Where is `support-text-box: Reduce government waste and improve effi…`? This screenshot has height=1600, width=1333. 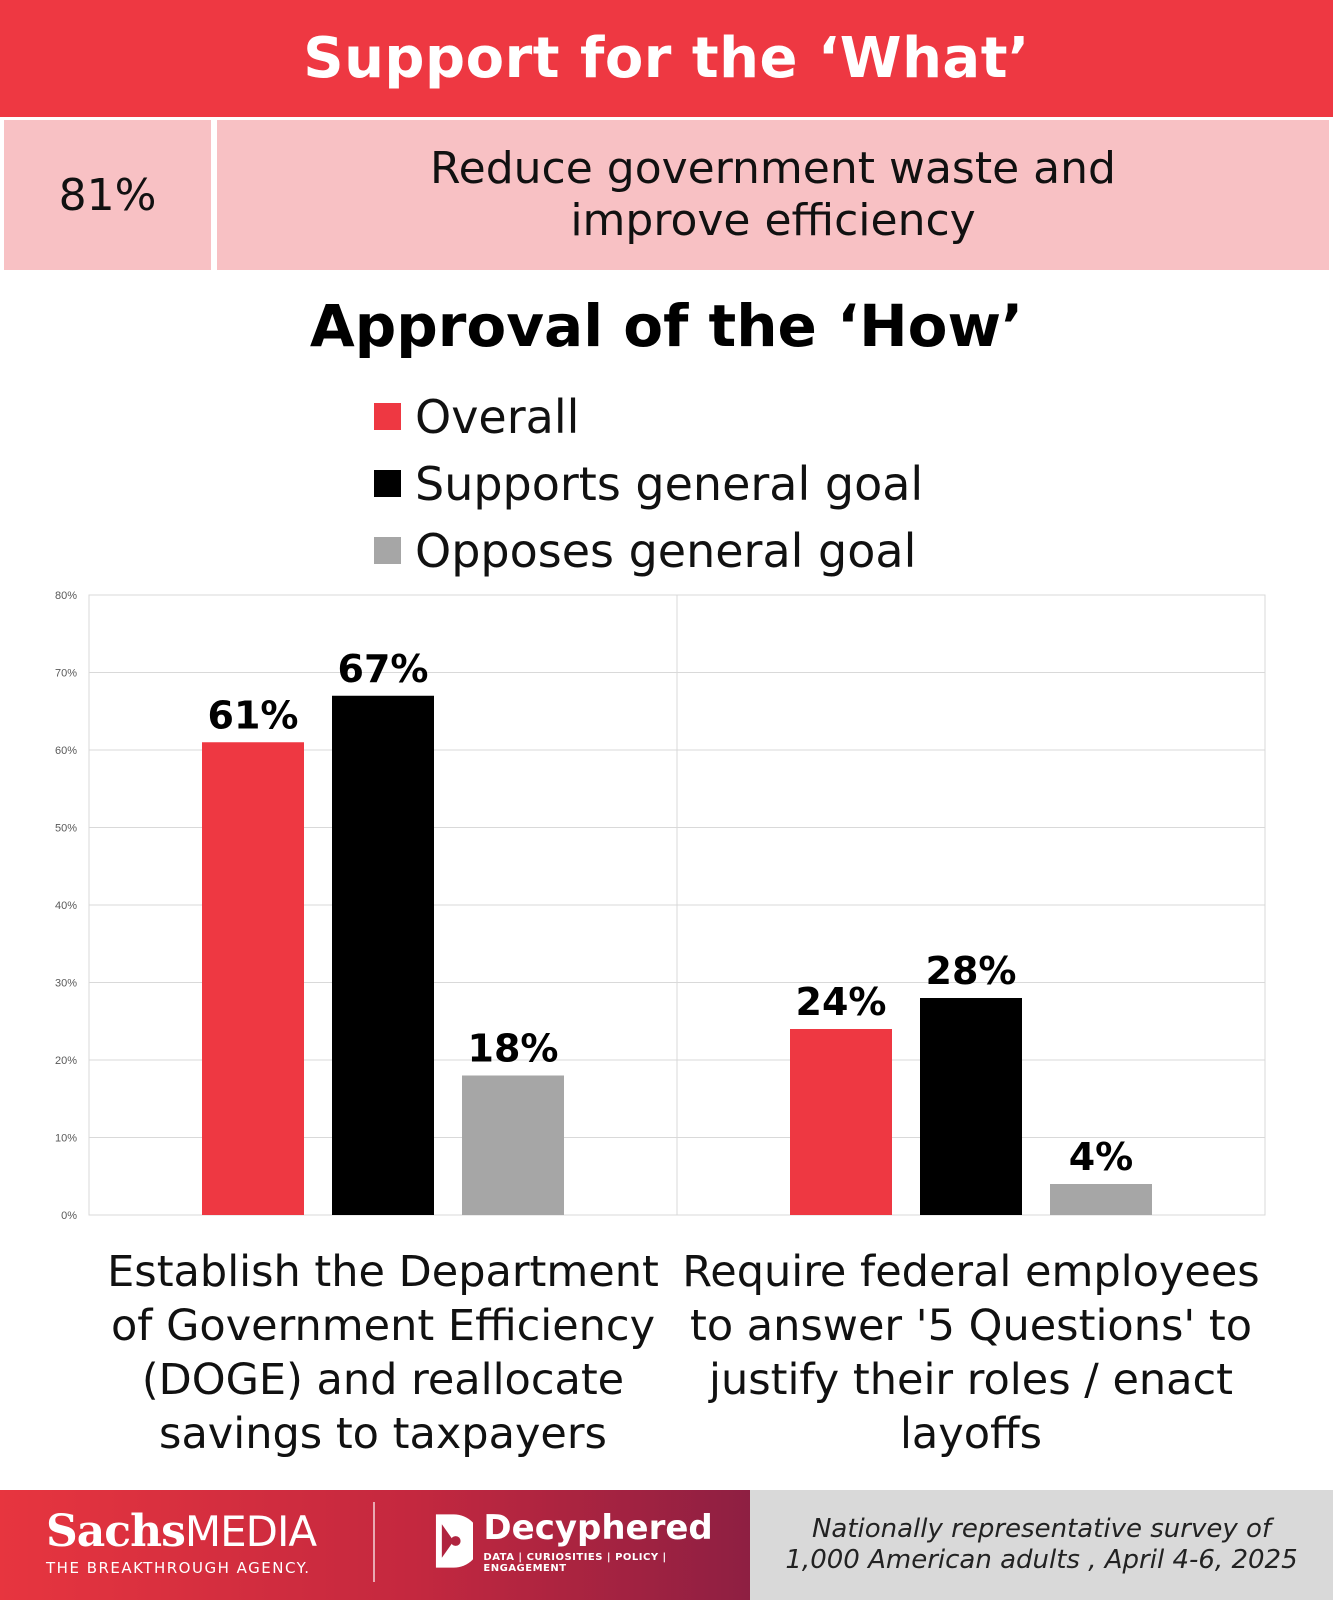
support-text-box: Reduce government waste and improve effi… is located at coordinates (773, 195).